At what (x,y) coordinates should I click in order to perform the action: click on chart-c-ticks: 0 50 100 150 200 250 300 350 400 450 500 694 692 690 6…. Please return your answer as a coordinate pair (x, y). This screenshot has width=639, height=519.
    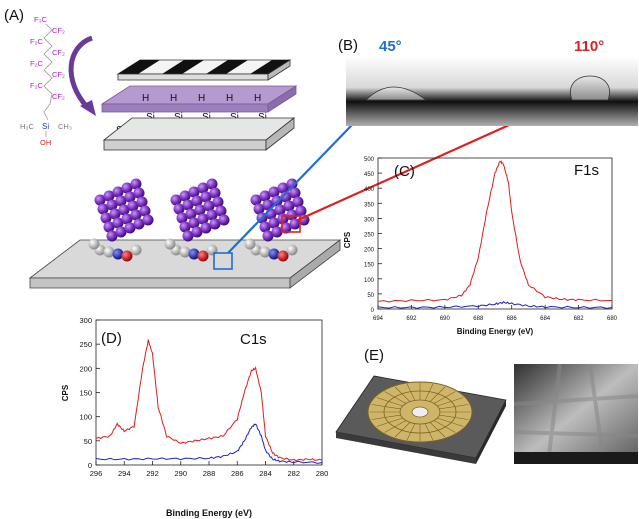
    Looking at the image, I should click on (491, 239).